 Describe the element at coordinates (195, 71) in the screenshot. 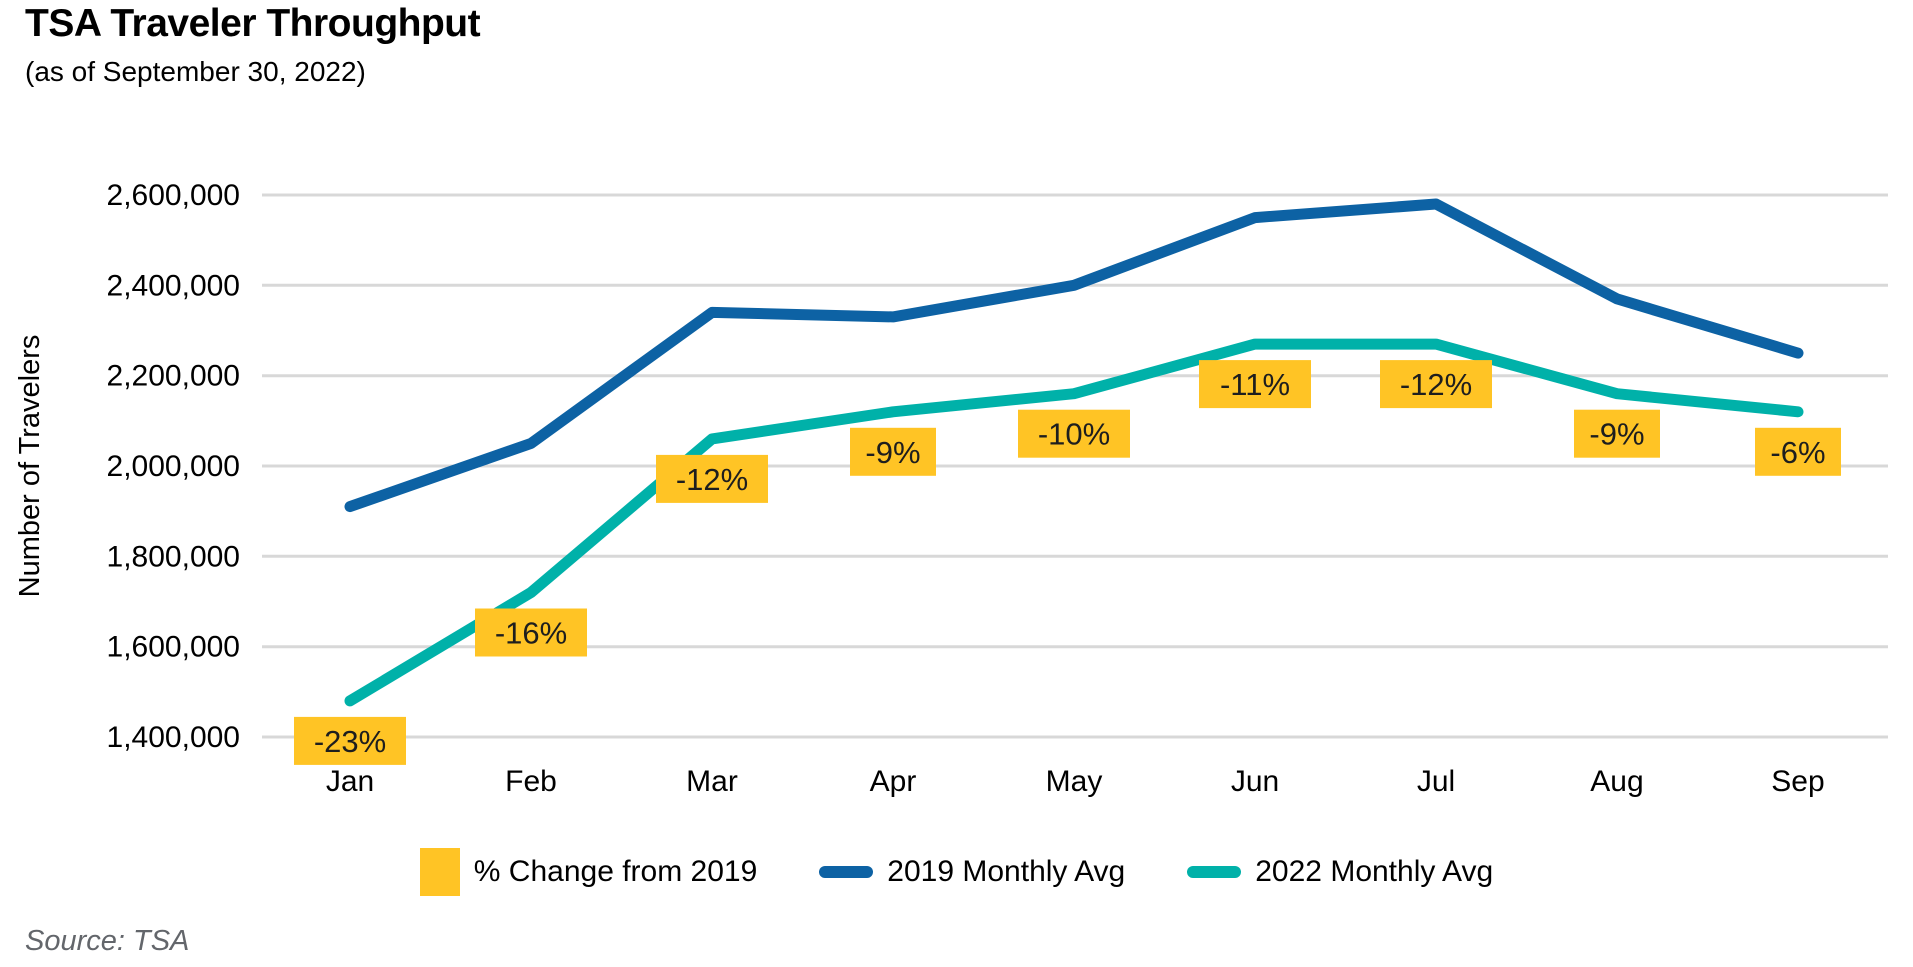

I see `chart-subtitle: (as of September 30, 2022)` at that location.